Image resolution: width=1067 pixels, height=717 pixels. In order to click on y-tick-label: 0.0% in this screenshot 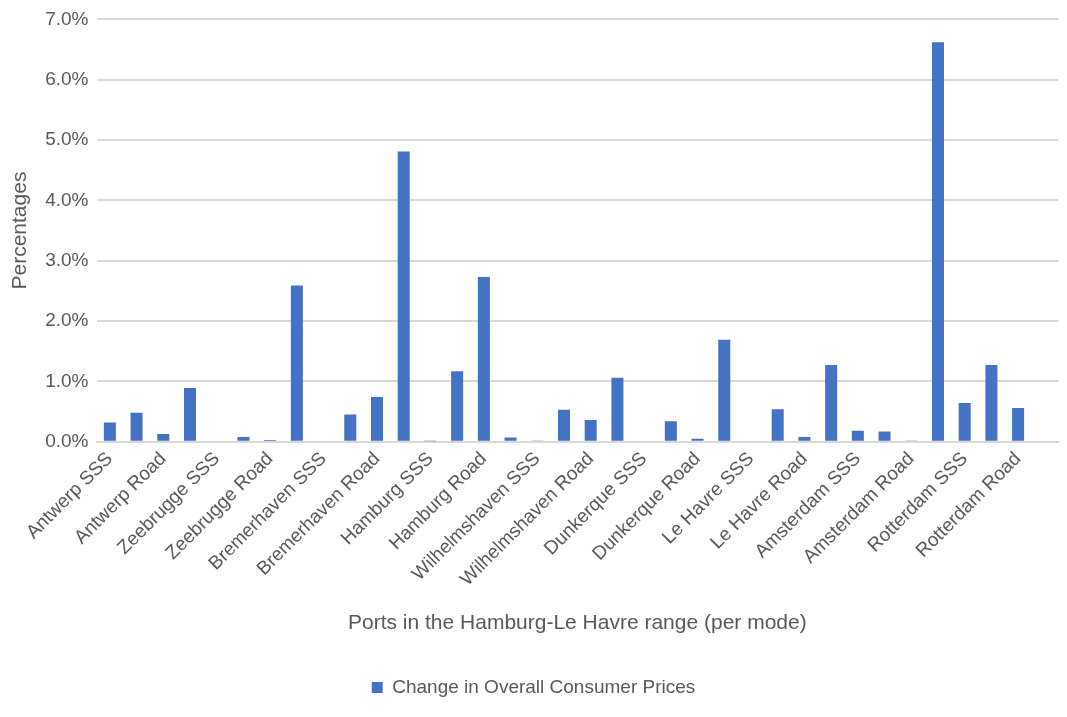, I will do `click(67, 440)`.